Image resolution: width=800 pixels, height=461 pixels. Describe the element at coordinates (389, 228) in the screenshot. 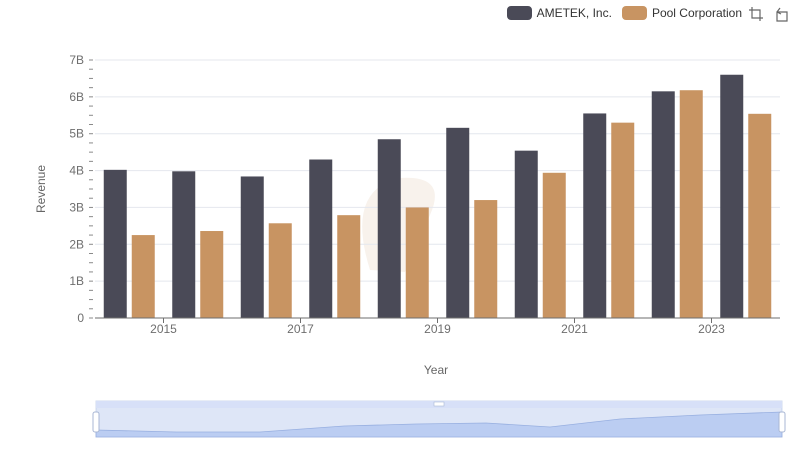

I see `bar-ametek-2018` at that location.